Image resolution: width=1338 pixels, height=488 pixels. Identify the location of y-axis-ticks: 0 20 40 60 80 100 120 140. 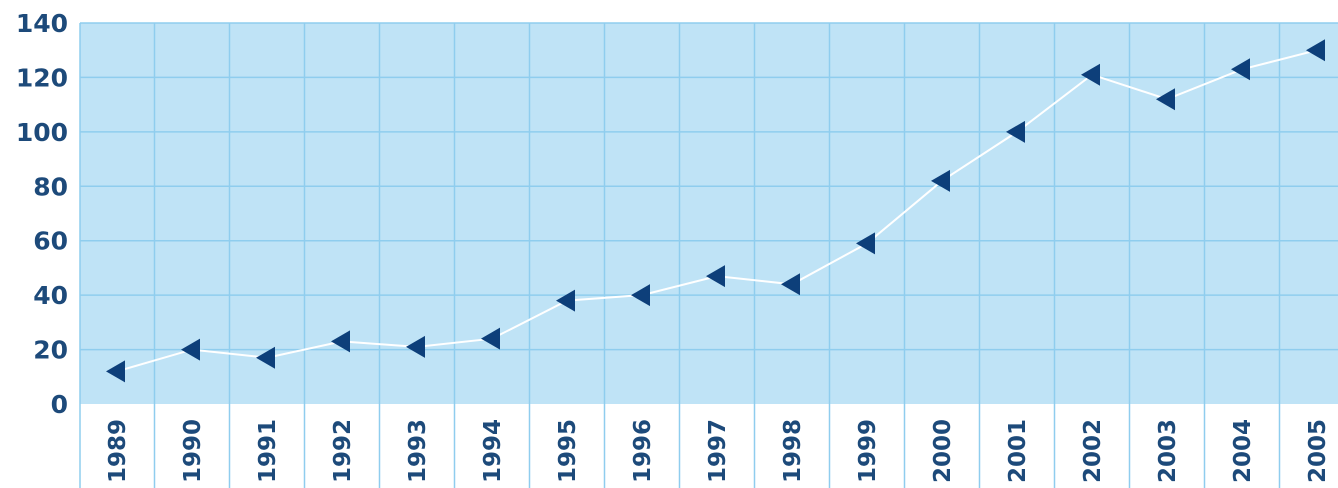
(42, 214).